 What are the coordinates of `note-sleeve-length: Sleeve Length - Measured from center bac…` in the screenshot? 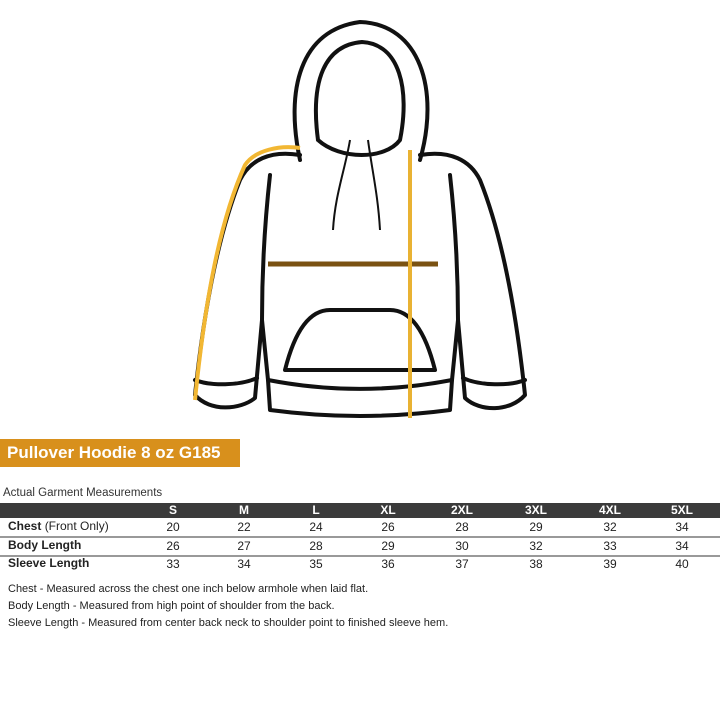 It's located at (228, 623).